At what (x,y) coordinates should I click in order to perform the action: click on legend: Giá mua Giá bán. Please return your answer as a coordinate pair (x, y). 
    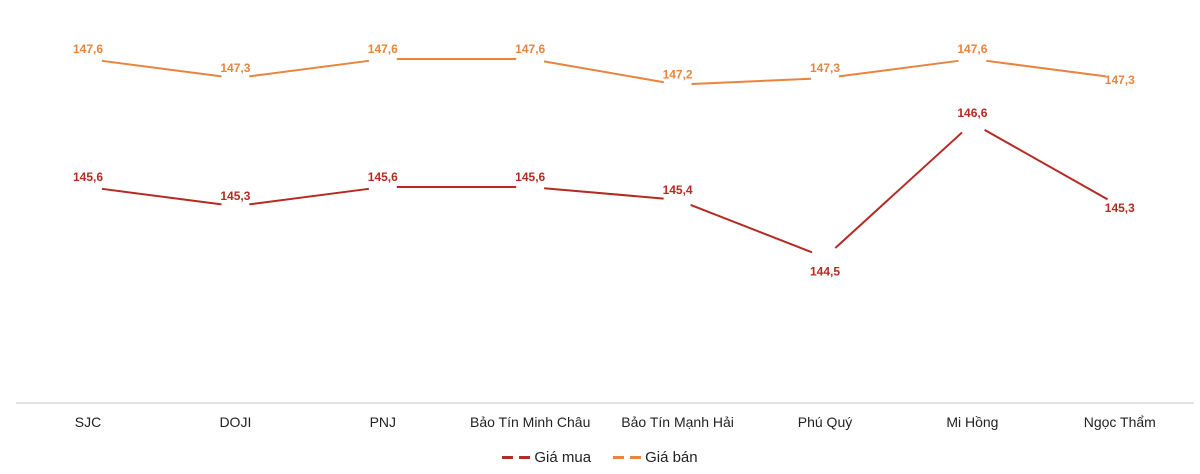
    Looking at the image, I should click on (600, 457).